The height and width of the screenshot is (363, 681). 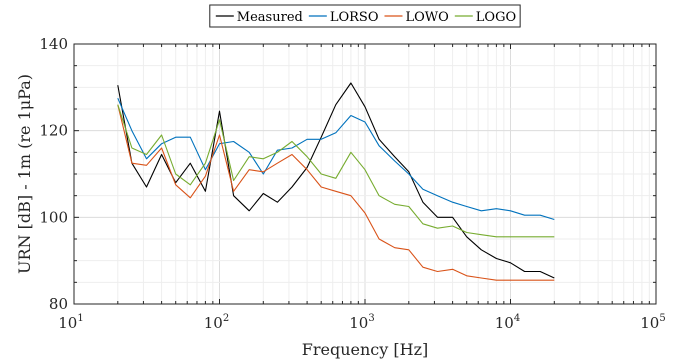 I want to click on x-axis-label: Frequency [Hz], so click(x=365, y=349).